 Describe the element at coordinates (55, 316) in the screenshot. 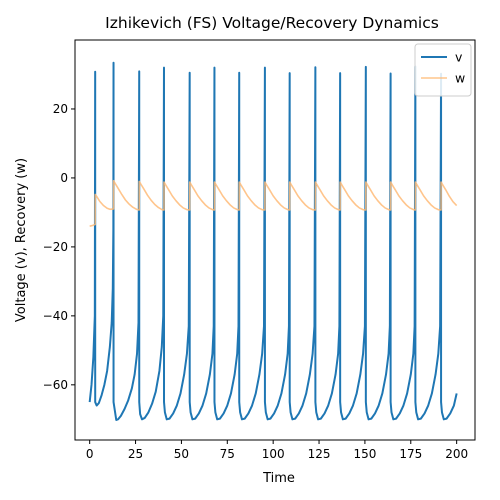

I see `y-tick-label: −40` at that location.